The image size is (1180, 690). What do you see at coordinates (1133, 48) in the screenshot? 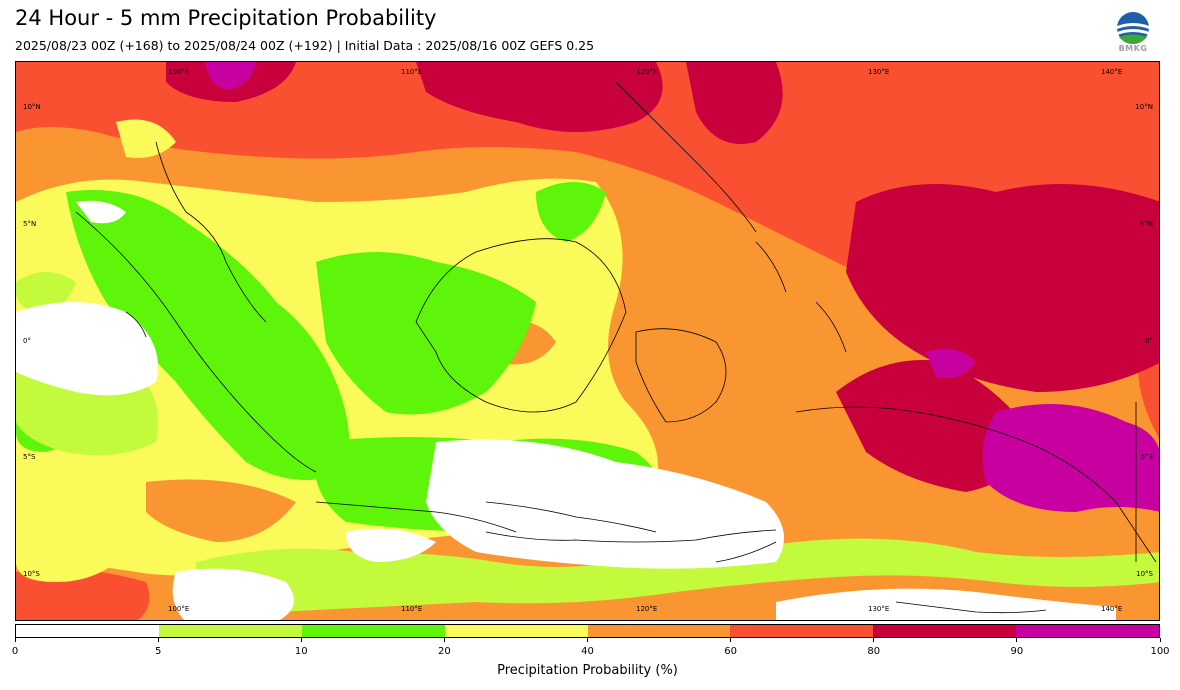
I see `logo-text: BMKG` at bounding box center [1133, 48].